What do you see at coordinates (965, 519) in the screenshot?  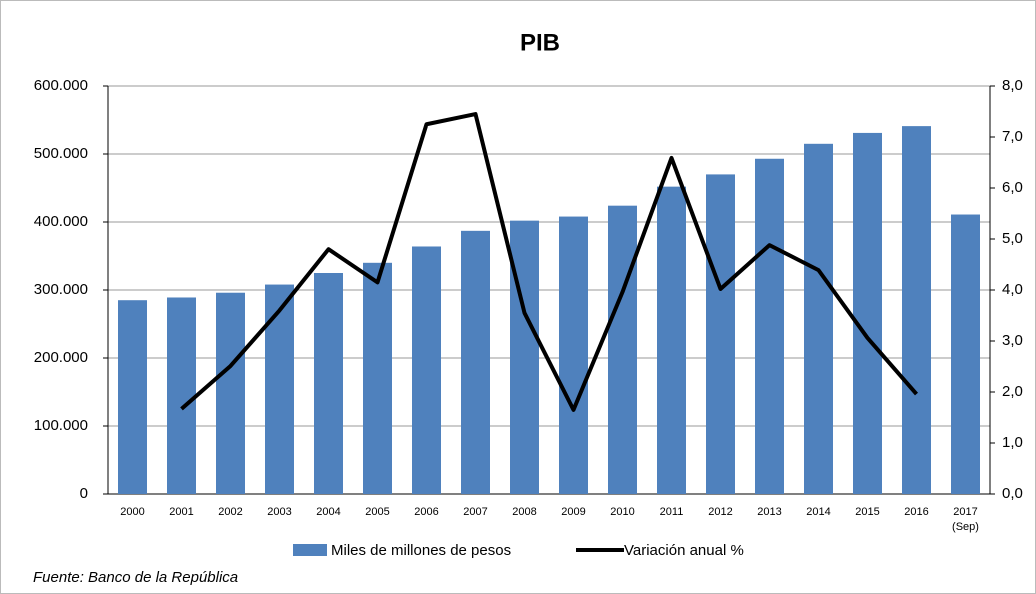 I see `x-tick-label: 2017 (Sep)` at bounding box center [965, 519].